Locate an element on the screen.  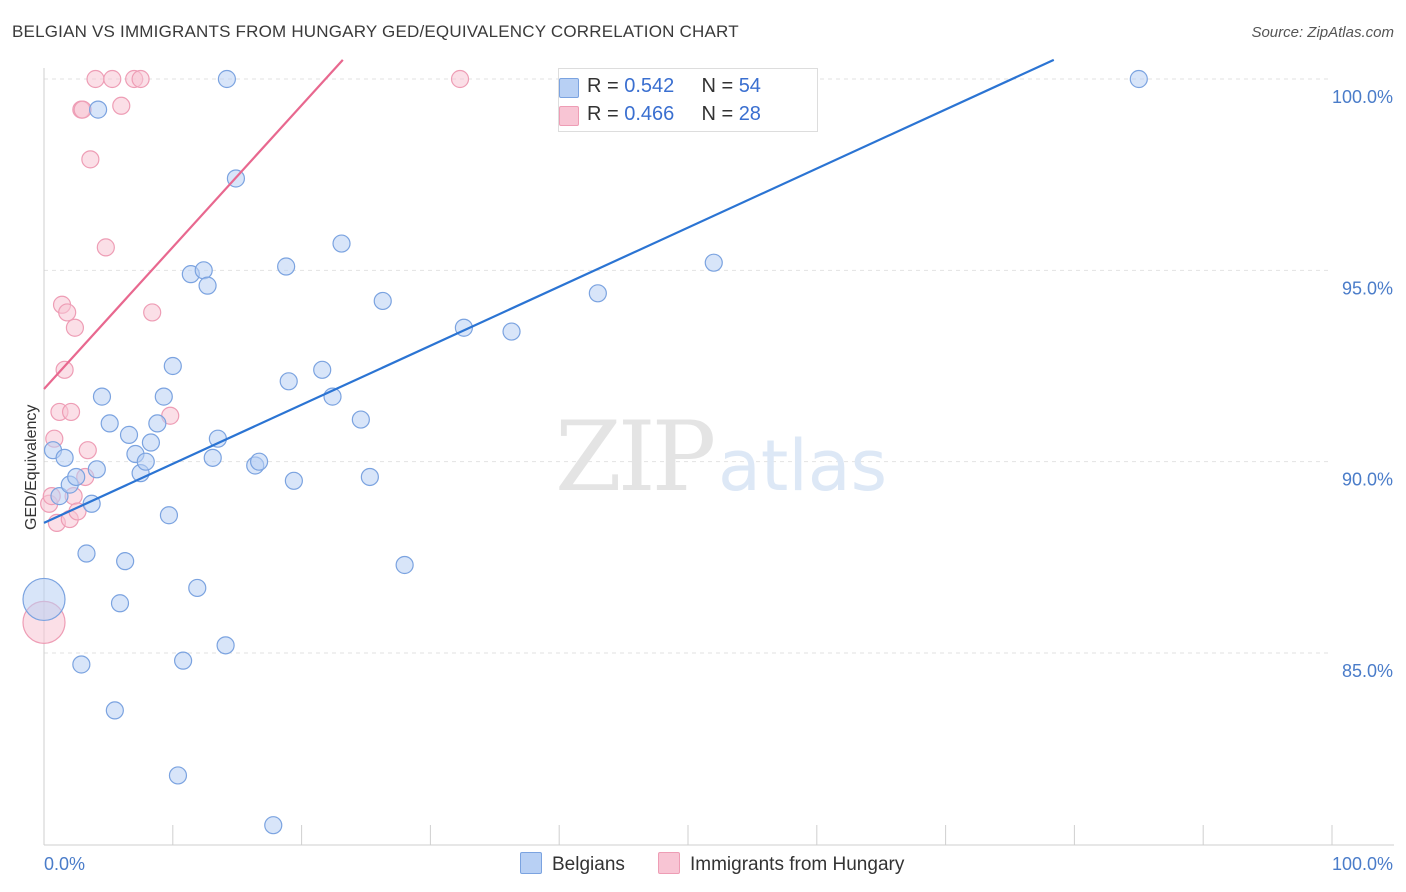
legend-r-value: 0.466 is located at coordinates (649, 114).